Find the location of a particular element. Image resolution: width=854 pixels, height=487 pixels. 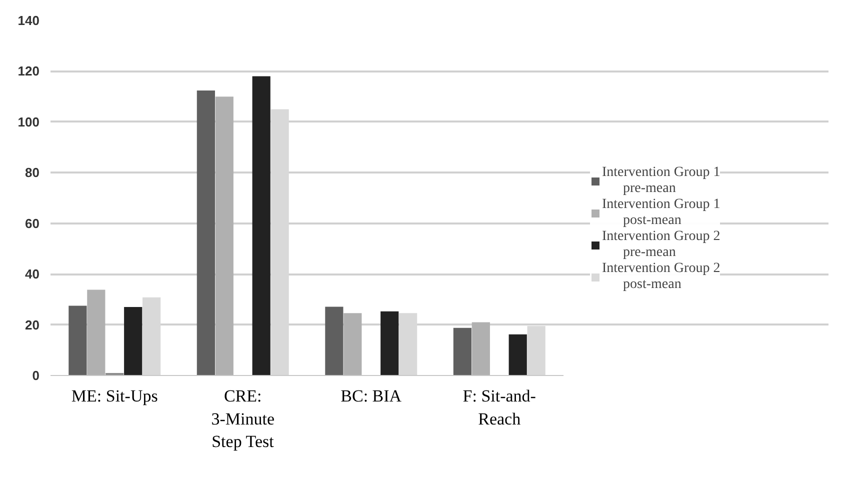

y-tick-label: 140 is located at coordinates (29, 20).